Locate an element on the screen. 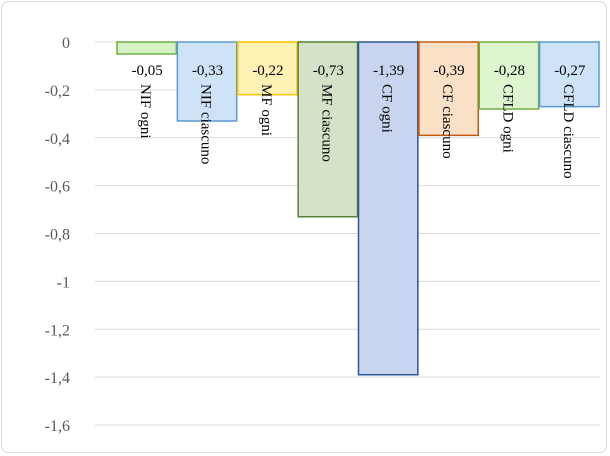  category-label: CF ogni is located at coordinates (387, 108).